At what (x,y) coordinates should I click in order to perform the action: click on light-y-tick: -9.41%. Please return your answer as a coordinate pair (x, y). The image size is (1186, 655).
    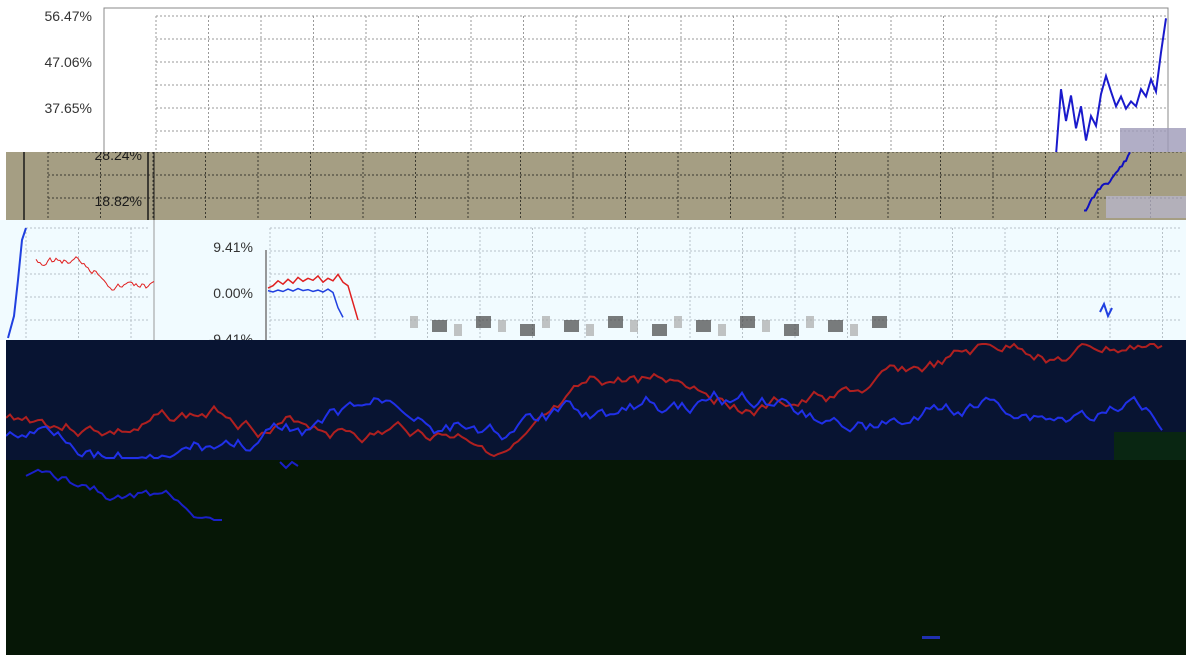
    Looking at the image, I should click on (231, 335).